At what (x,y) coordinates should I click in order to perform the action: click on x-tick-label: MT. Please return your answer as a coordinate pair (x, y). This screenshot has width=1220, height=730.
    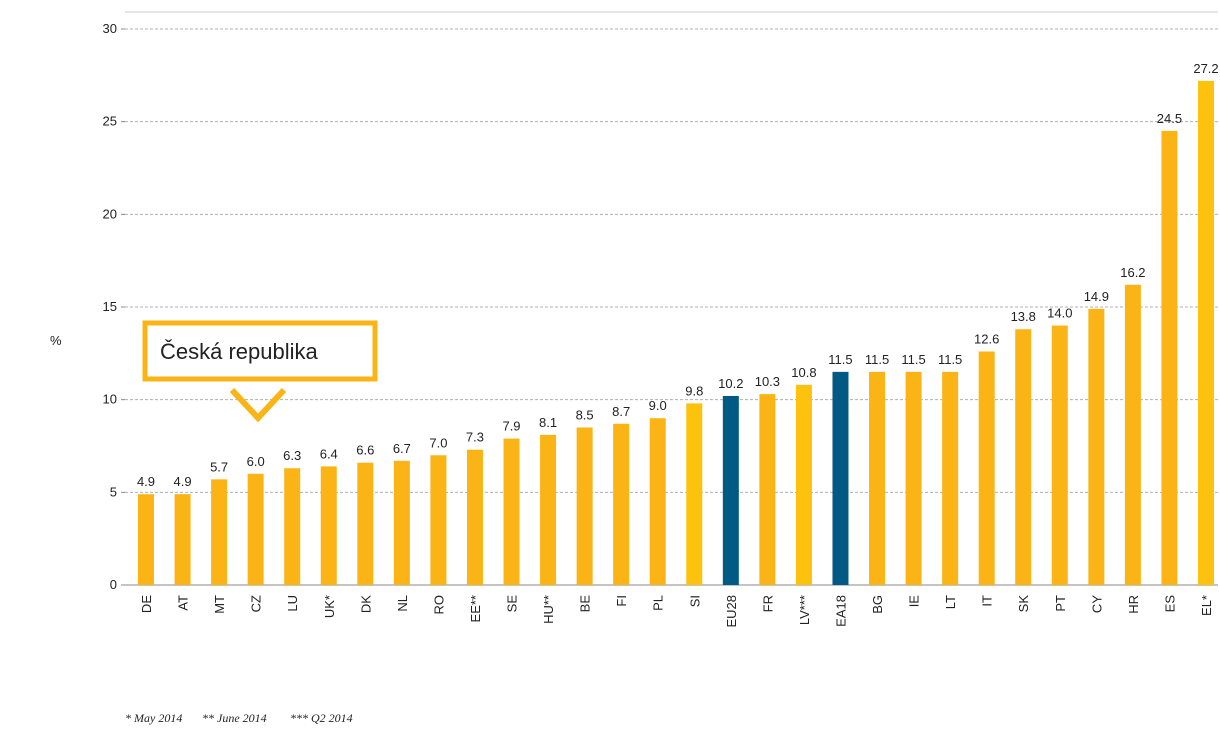
    Looking at the image, I should click on (219, 604).